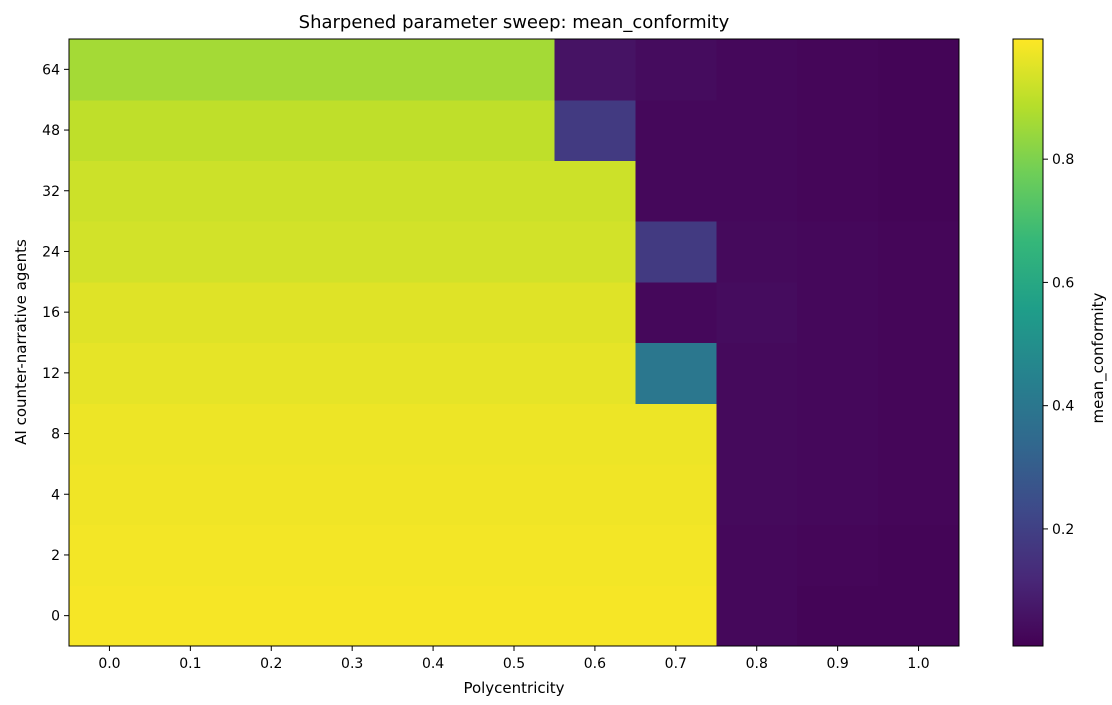  Describe the element at coordinates (1063, 407) in the screenshot. I see `colorbar-tick-label: 0.4` at that location.